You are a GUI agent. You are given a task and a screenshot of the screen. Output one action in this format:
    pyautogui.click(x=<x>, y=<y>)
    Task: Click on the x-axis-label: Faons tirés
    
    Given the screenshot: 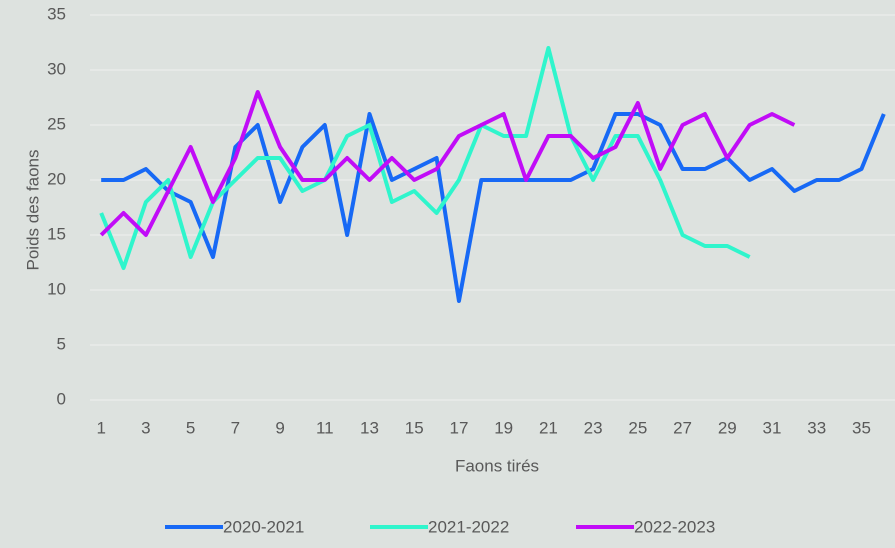 What is the action you would take?
    pyautogui.click(x=497, y=465)
    